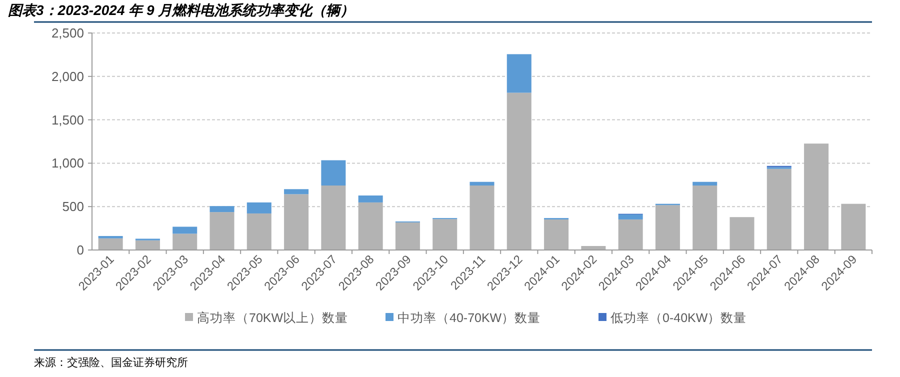 The height and width of the screenshot is (377, 900). Describe the element at coordinates (67, 33) in the screenshot. I see `y-tick-label: 2,500` at that location.